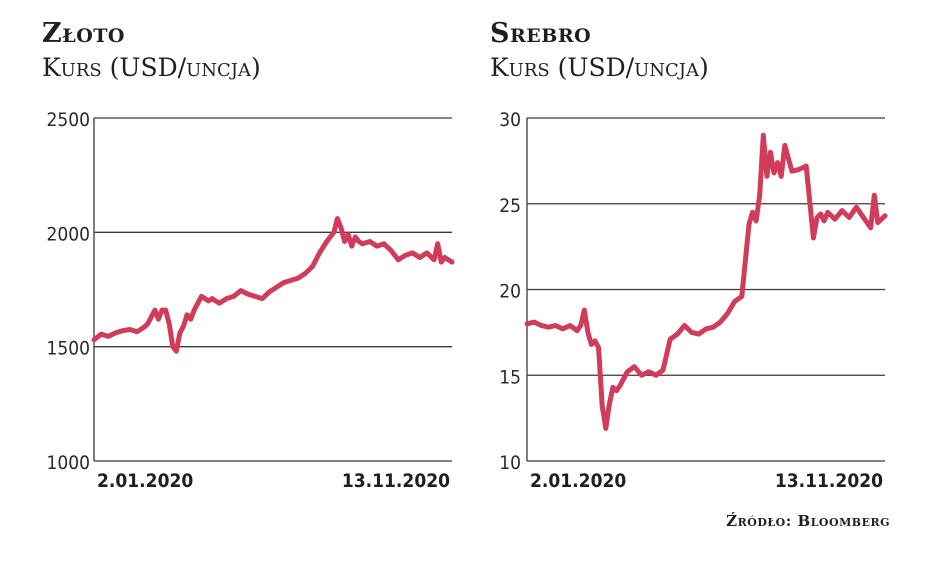 This screenshot has width=948, height=575. I want to click on silver-ytick-label-10: 10, so click(510, 463).